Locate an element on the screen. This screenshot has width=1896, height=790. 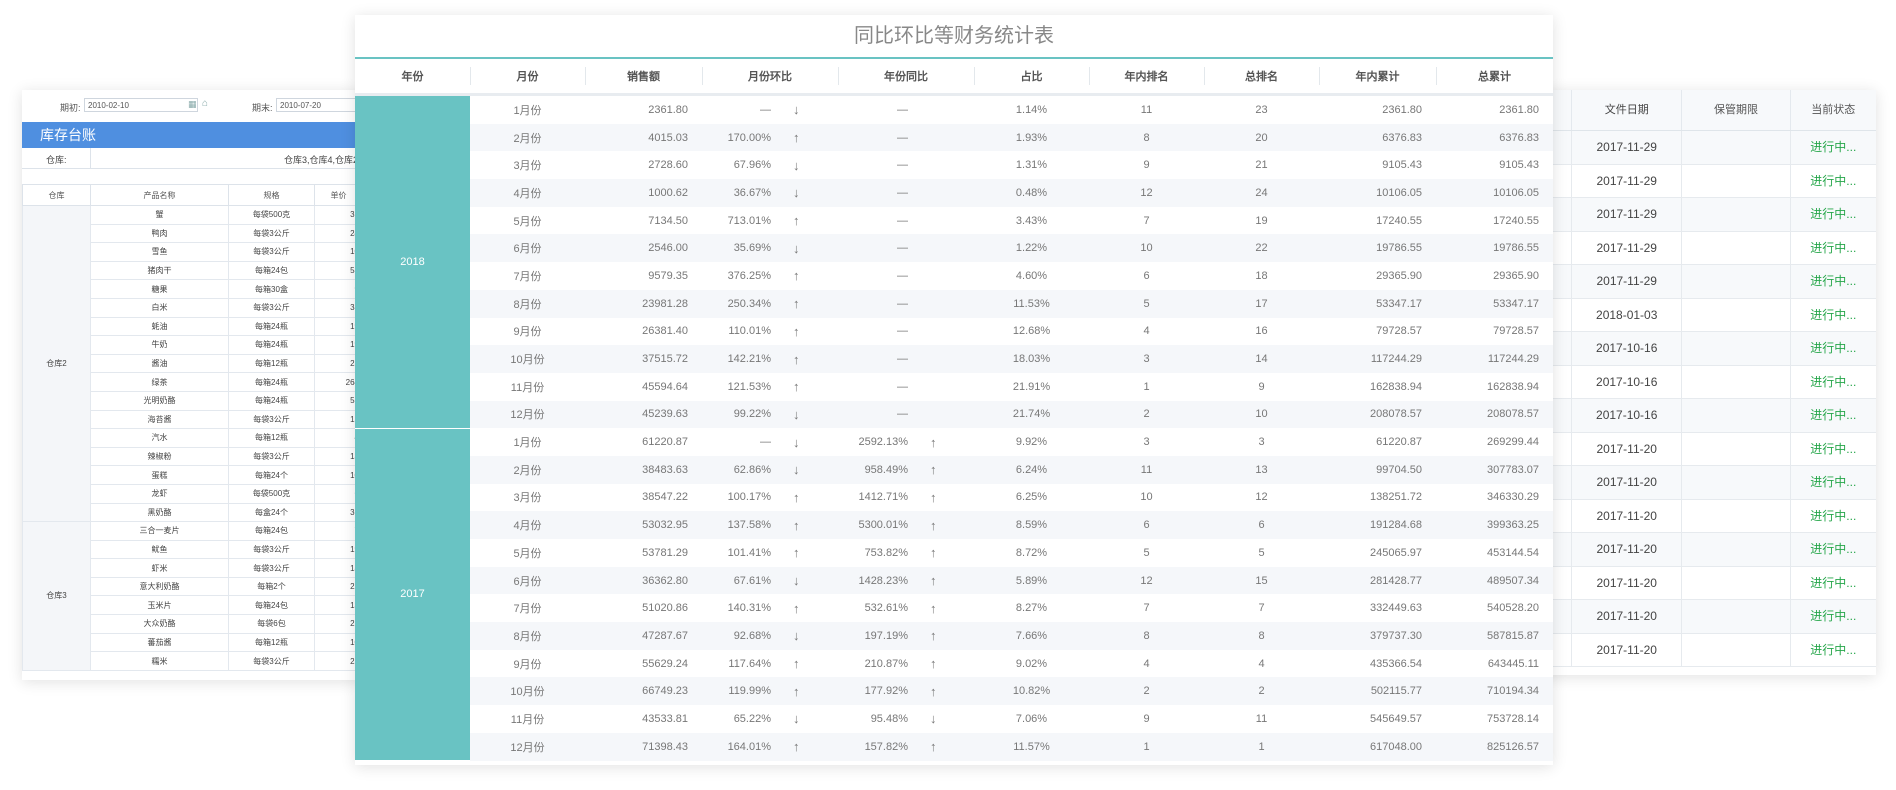
total-rank-cell: 1 is located at coordinates (1261, 746).